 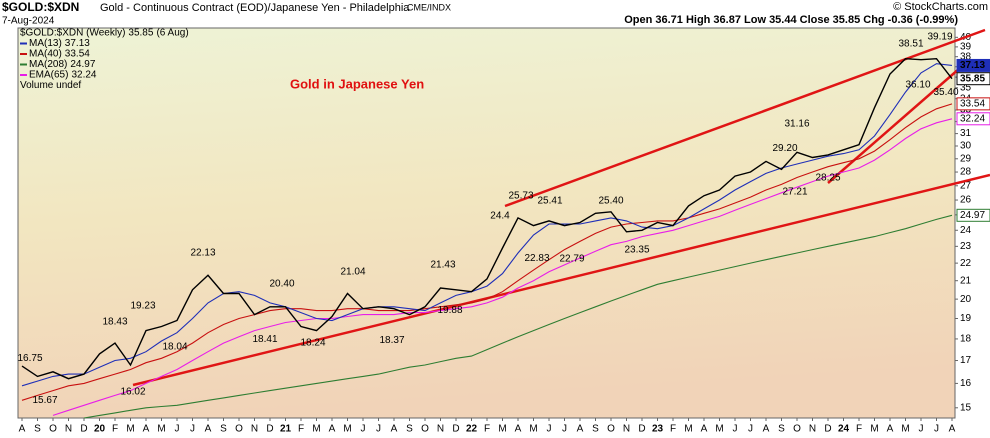 I want to click on annotation: 28.25, so click(x=827, y=177).